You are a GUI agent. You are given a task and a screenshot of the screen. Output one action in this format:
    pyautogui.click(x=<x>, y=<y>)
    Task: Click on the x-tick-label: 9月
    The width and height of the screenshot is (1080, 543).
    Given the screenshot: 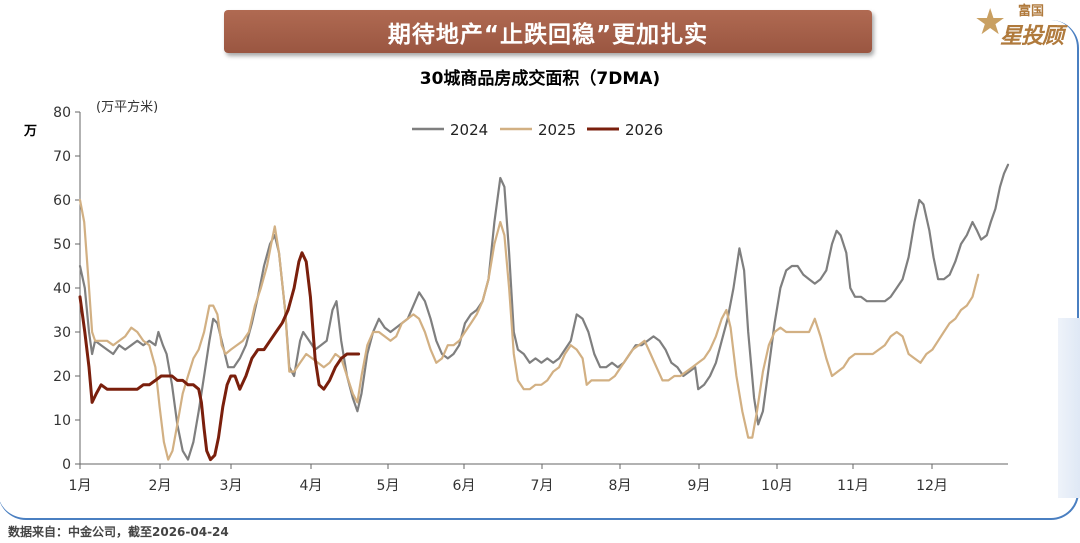 What is the action you would take?
    pyautogui.click(x=699, y=486)
    